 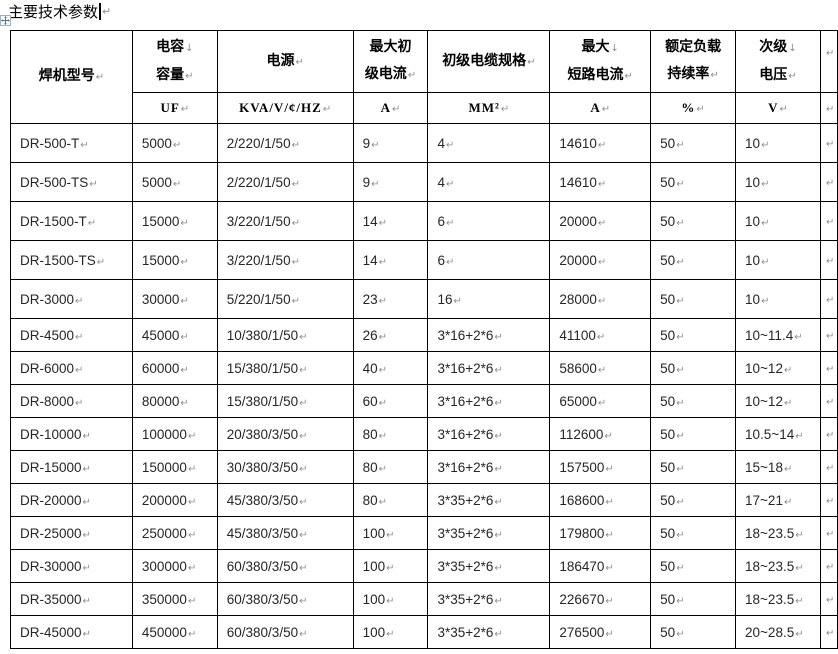 I want to click on cell-max-primary-current: 60↵, so click(x=390, y=401).